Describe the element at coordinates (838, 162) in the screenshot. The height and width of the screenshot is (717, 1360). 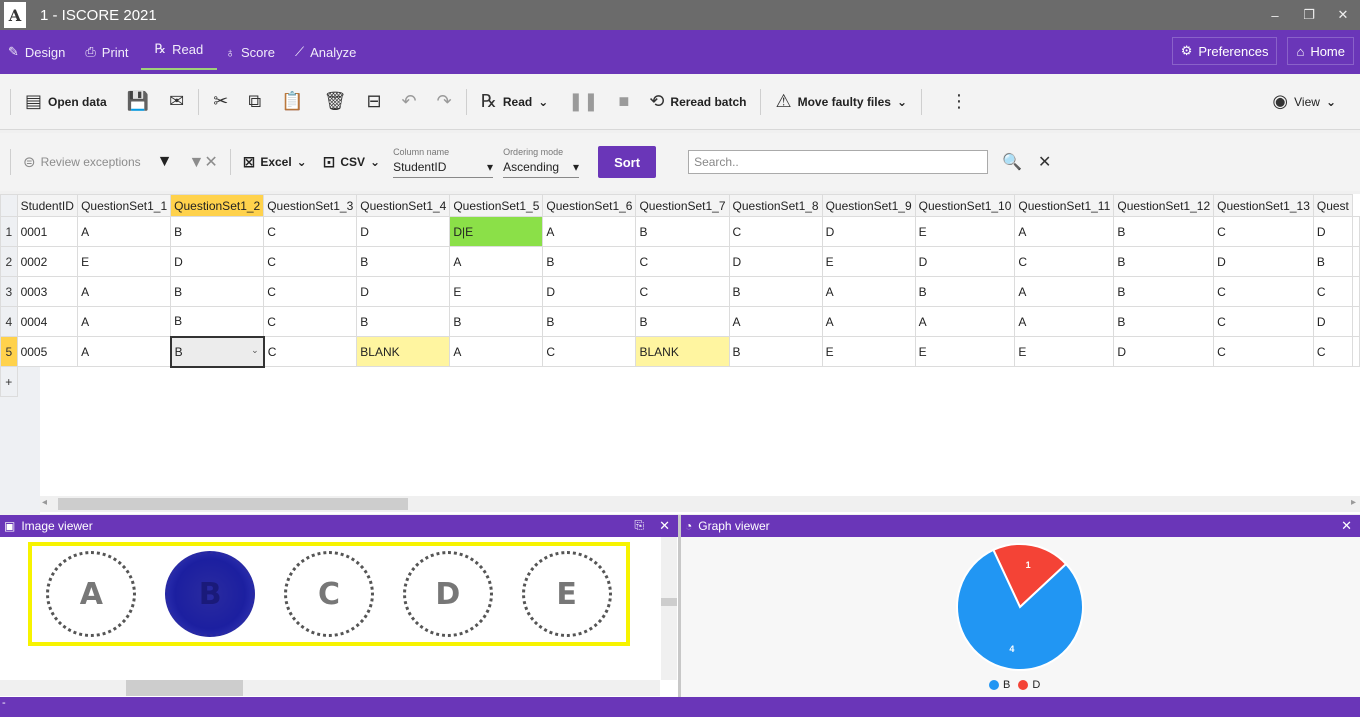
I see `search-input: Search..` at that location.